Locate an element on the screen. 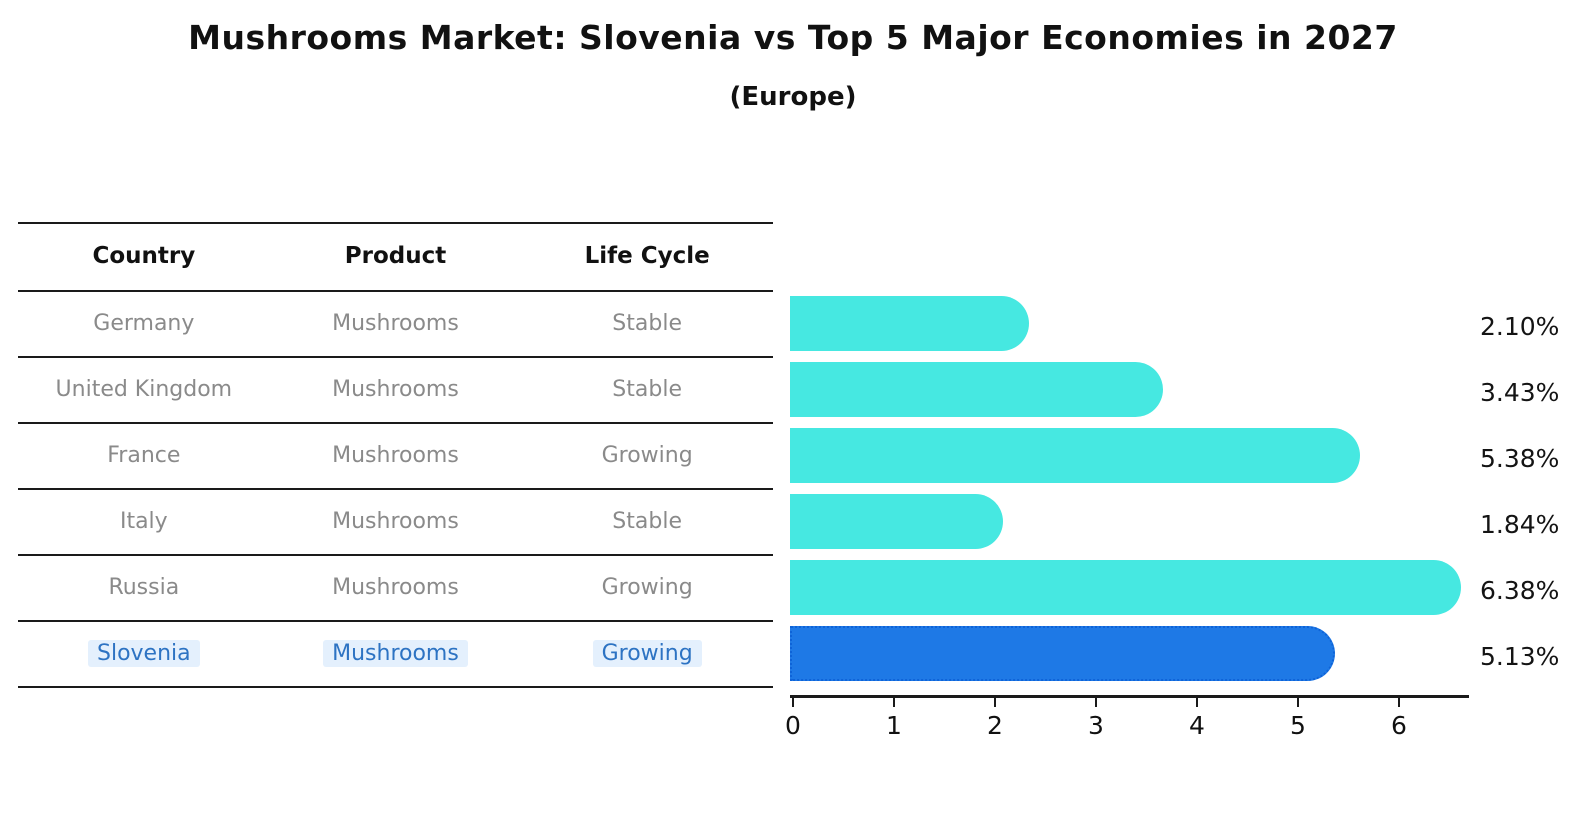 The width and height of the screenshot is (1586, 823). column-header-country: Country is located at coordinates (144, 256).